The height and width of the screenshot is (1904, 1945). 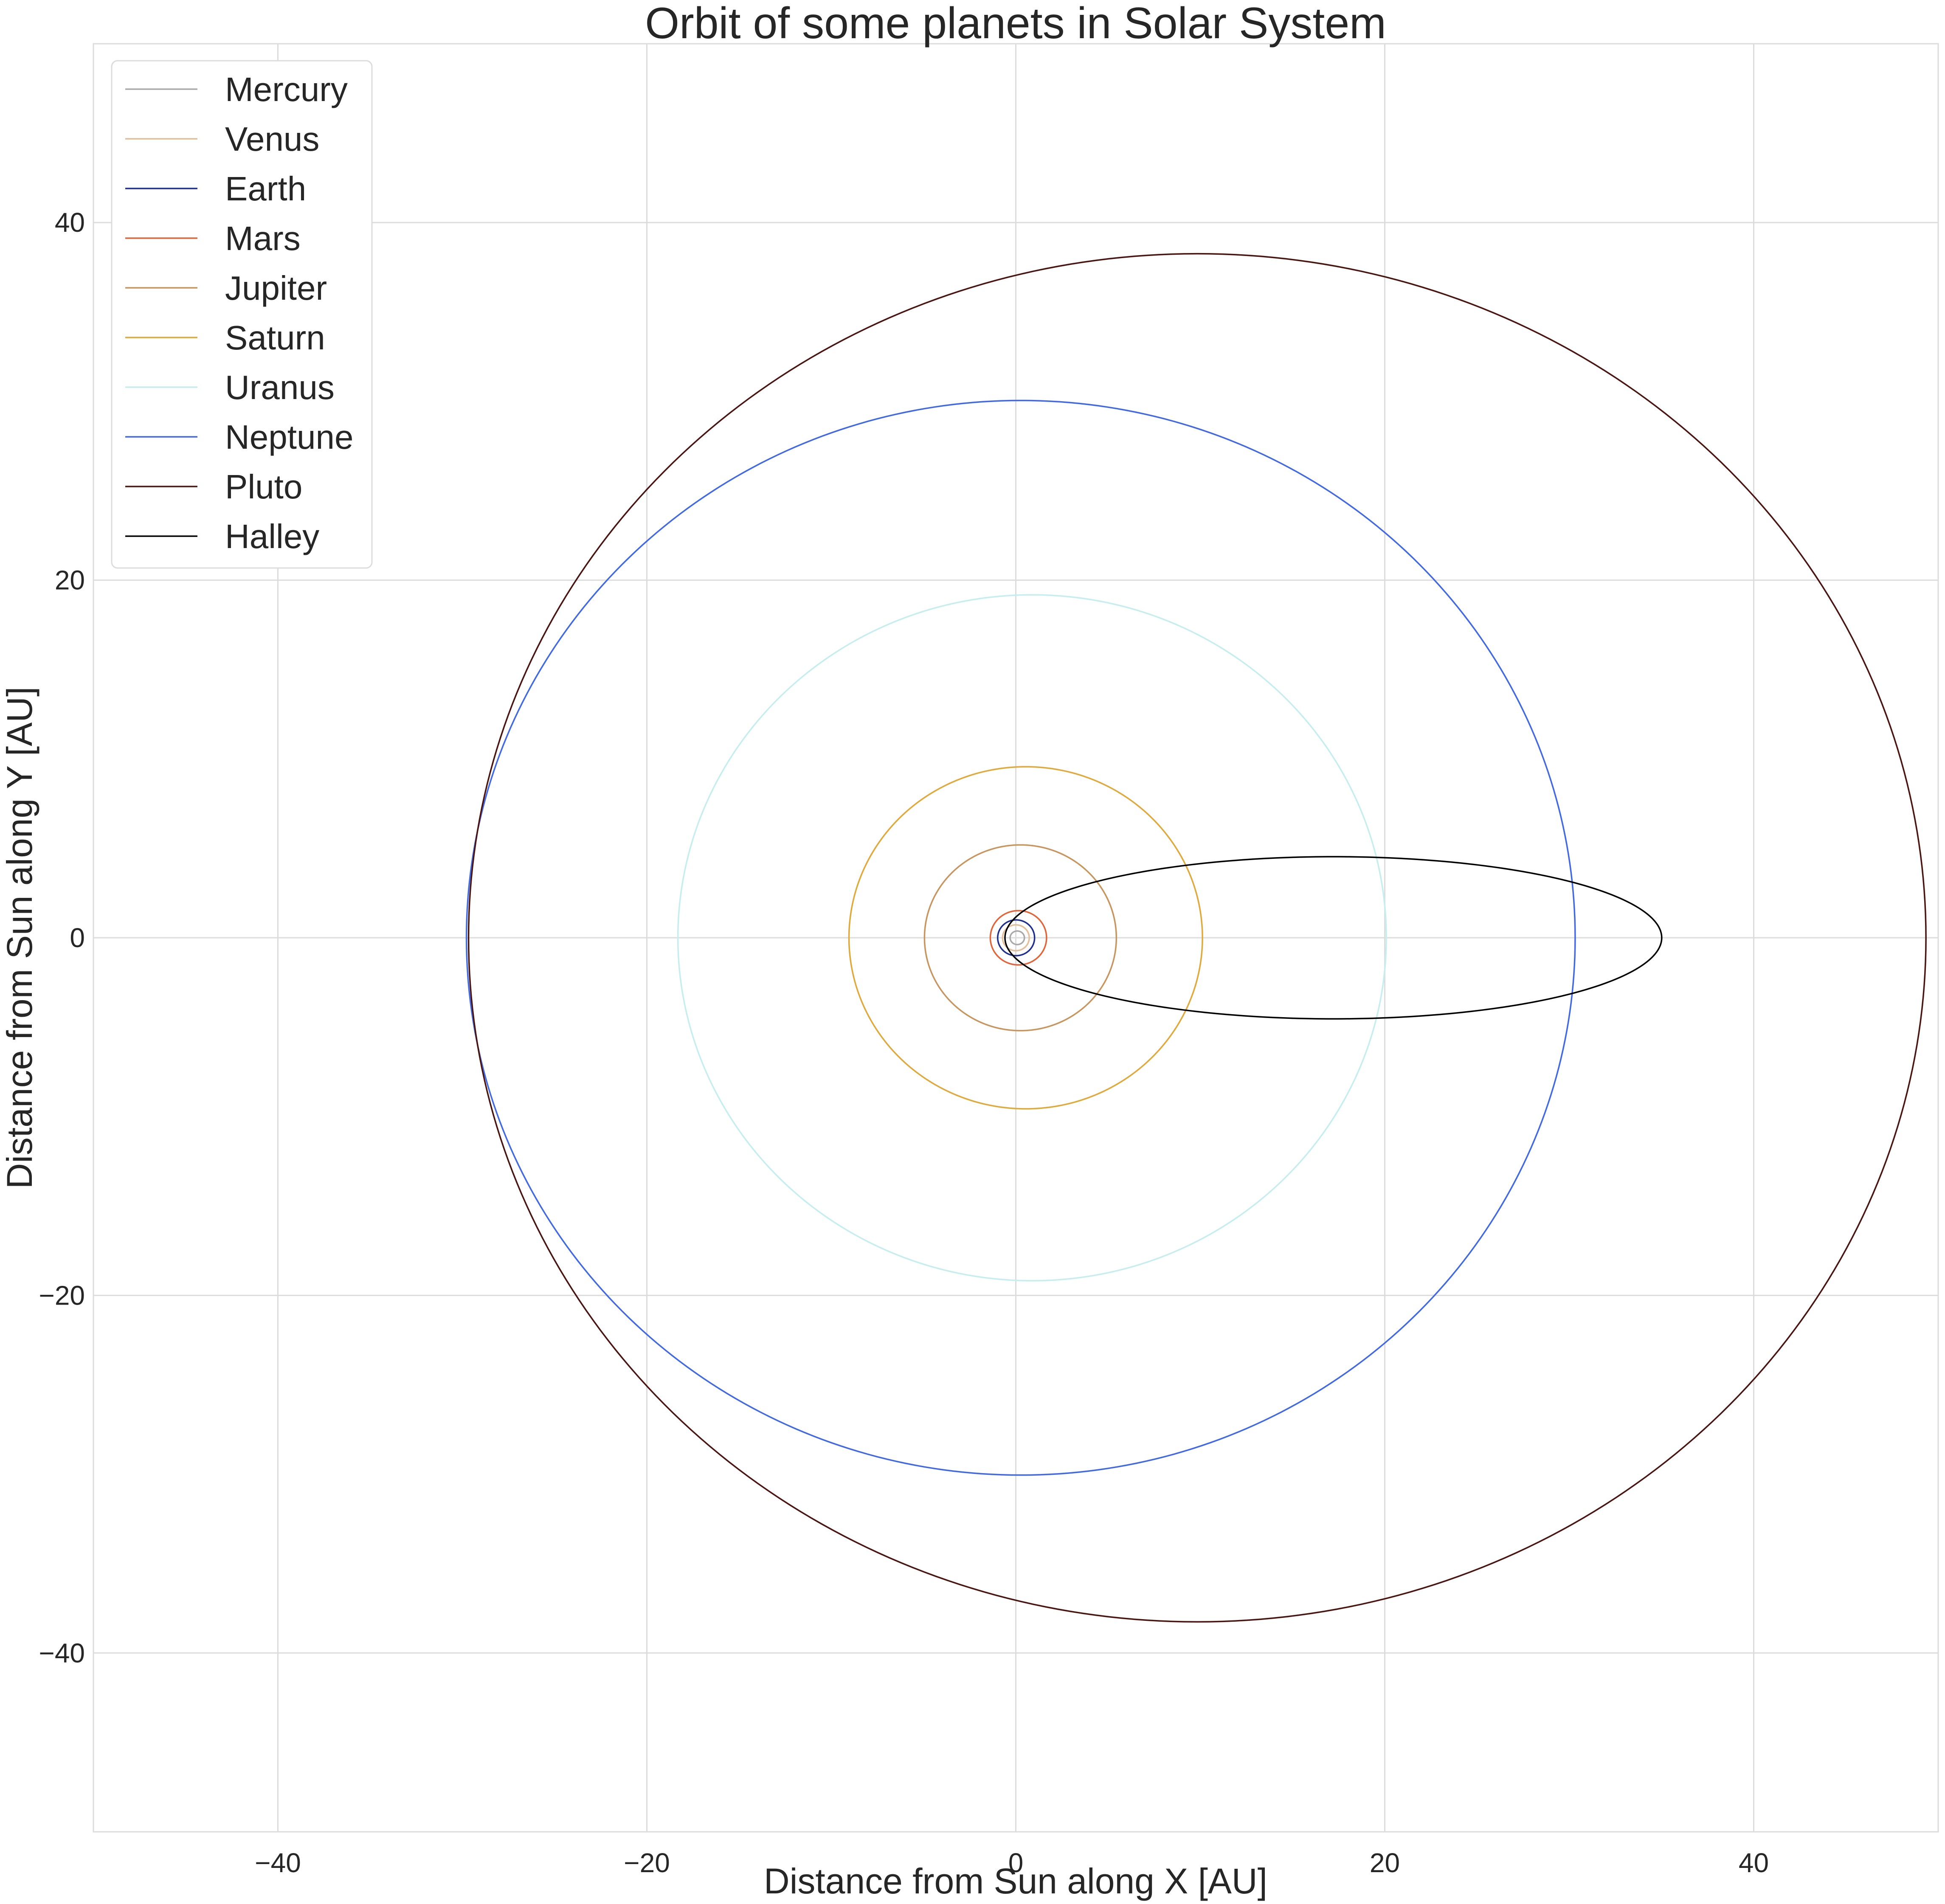 I want to click on legend-frame, so click(x=242, y=314).